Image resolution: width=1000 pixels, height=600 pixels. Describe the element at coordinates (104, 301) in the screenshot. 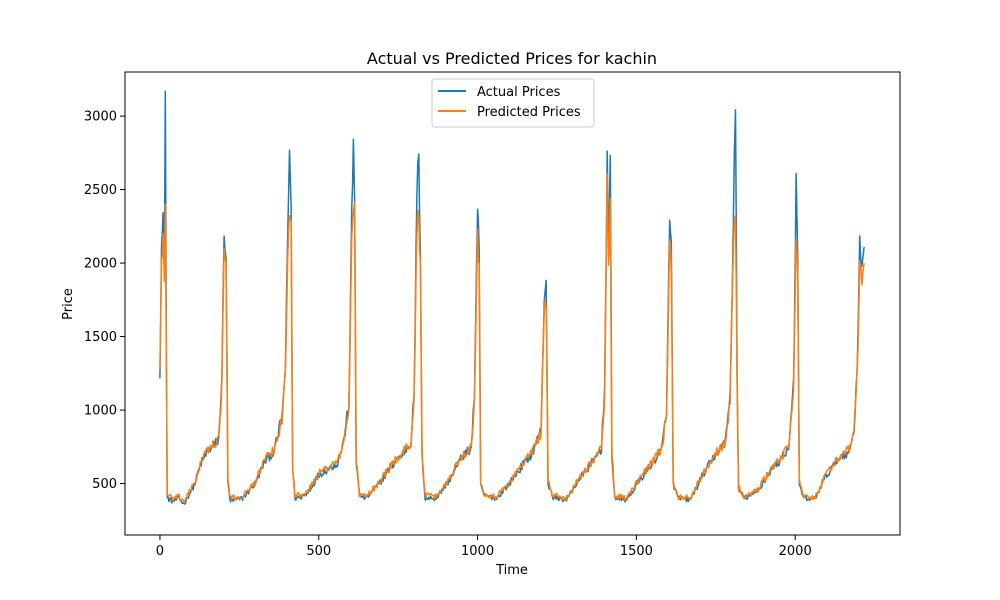

I see `y-axis-ticks: 500 1000 1500 2000 2500 3000` at that location.